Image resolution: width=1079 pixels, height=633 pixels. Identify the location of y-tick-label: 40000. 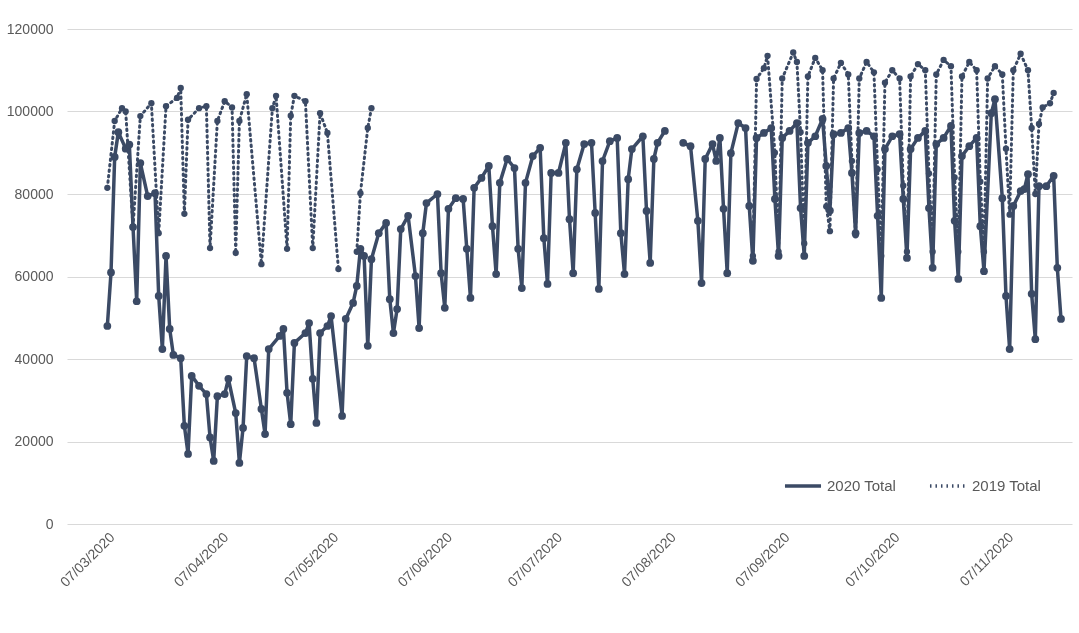
(34, 358).